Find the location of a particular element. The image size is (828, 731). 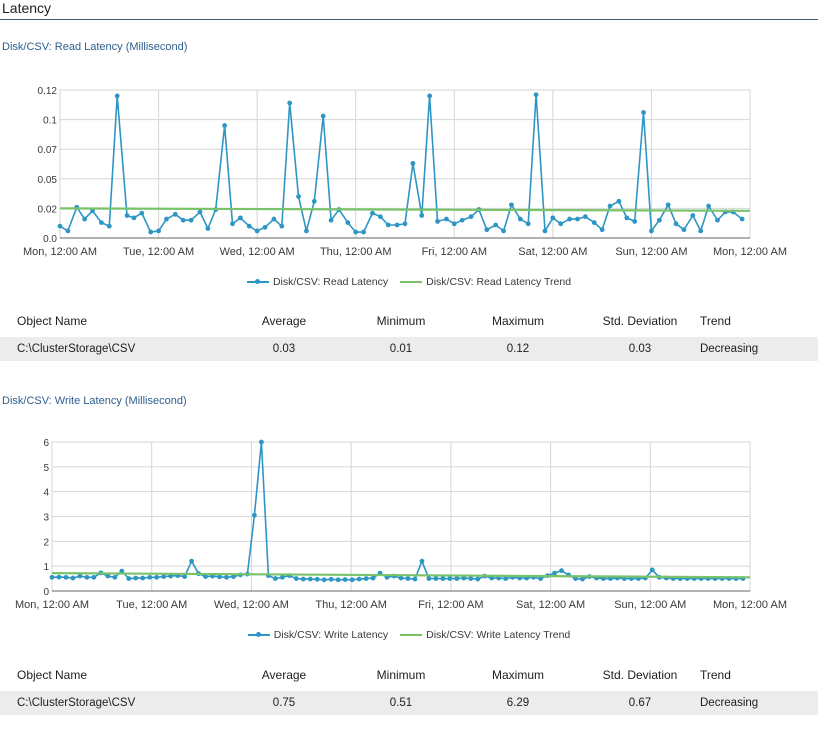

legend-item-write-latency-trend: Disk/CSV: Write Latency Trend is located at coordinates (485, 635).